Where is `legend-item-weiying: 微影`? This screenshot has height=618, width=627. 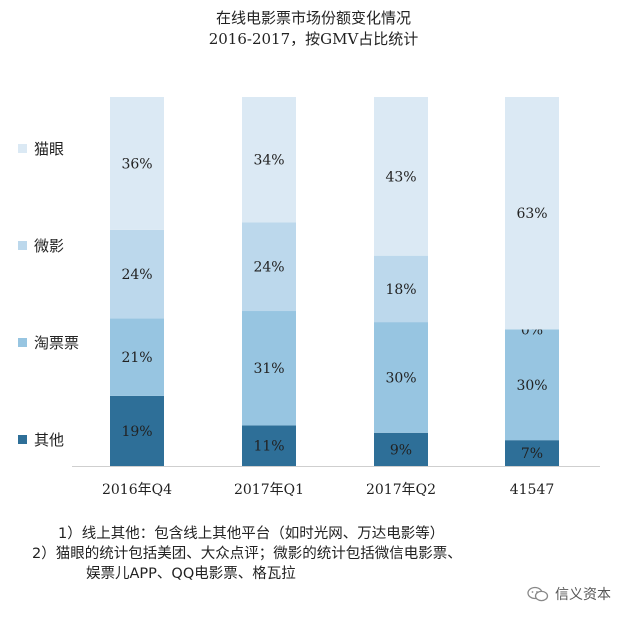 legend-item-weiying: 微影 is located at coordinates (63, 245).